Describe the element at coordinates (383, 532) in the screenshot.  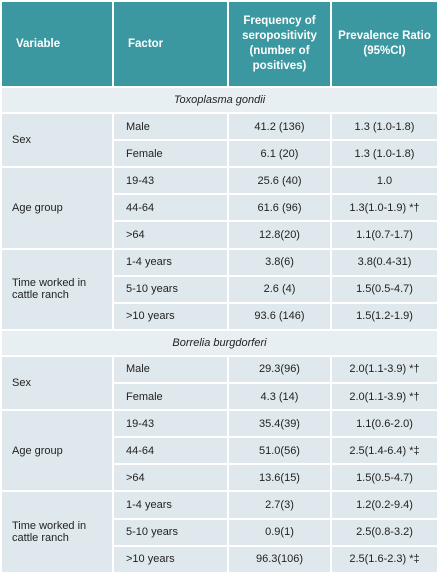
I see `ratio-cell: 2.5(0.8-3.2)` at that location.